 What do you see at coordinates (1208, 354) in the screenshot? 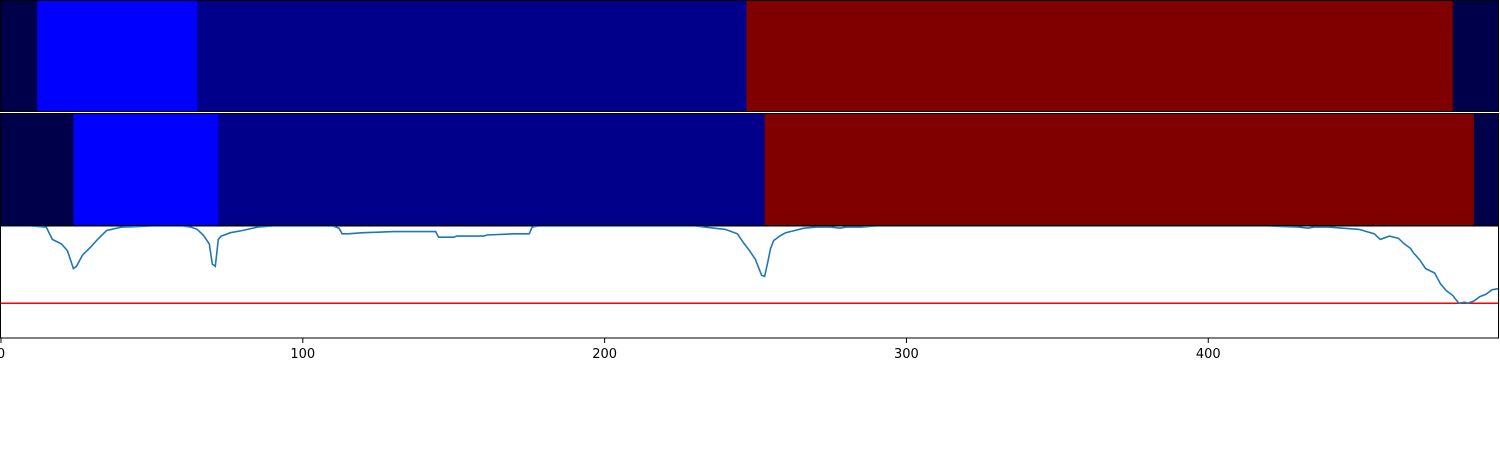
I see `x-tick-label: 400` at bounding box center [1208, 354].